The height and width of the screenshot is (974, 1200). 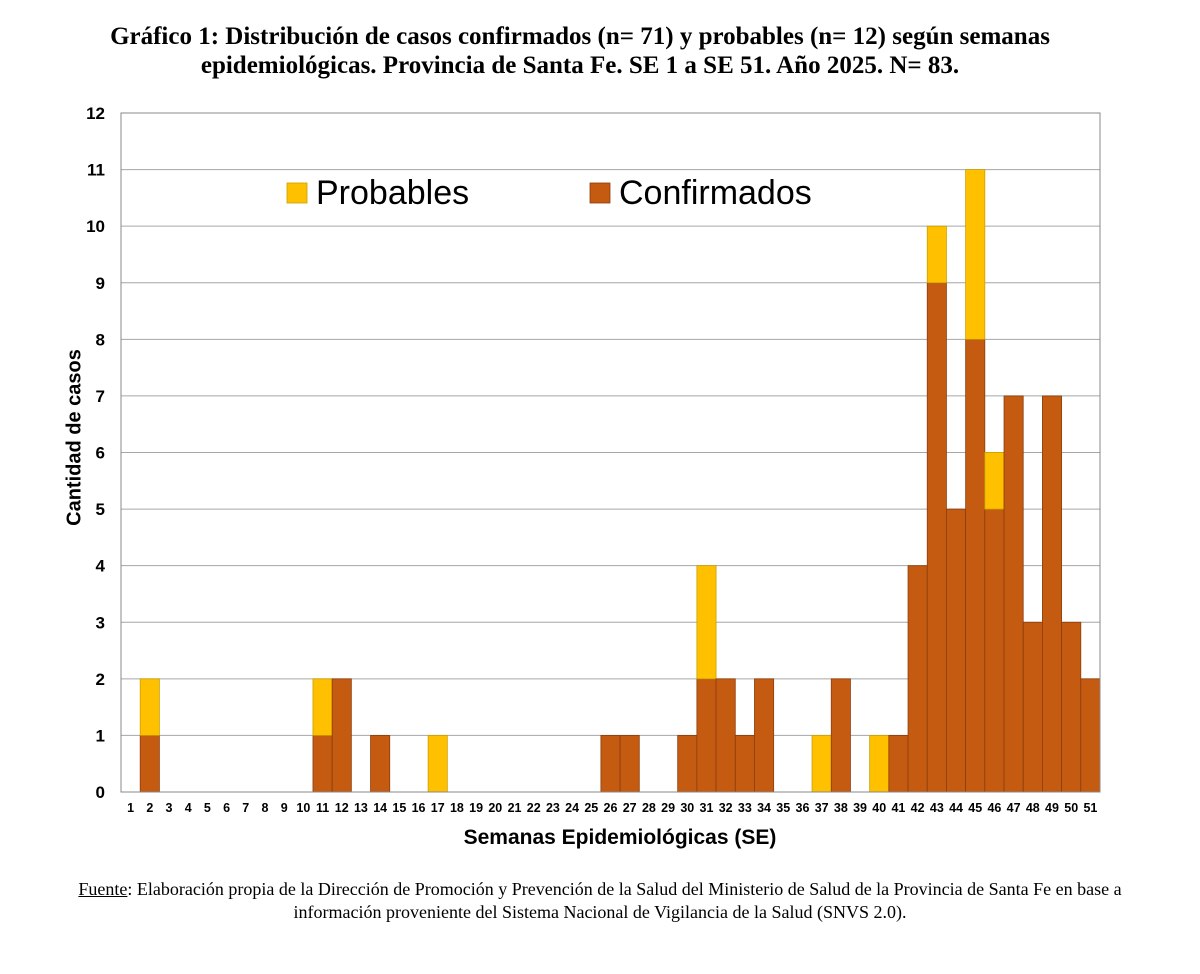 What do you see at coordinates (130, 808) in the screenshot?
I see `x-tick-label: 1` at bounding box center [130, 808].